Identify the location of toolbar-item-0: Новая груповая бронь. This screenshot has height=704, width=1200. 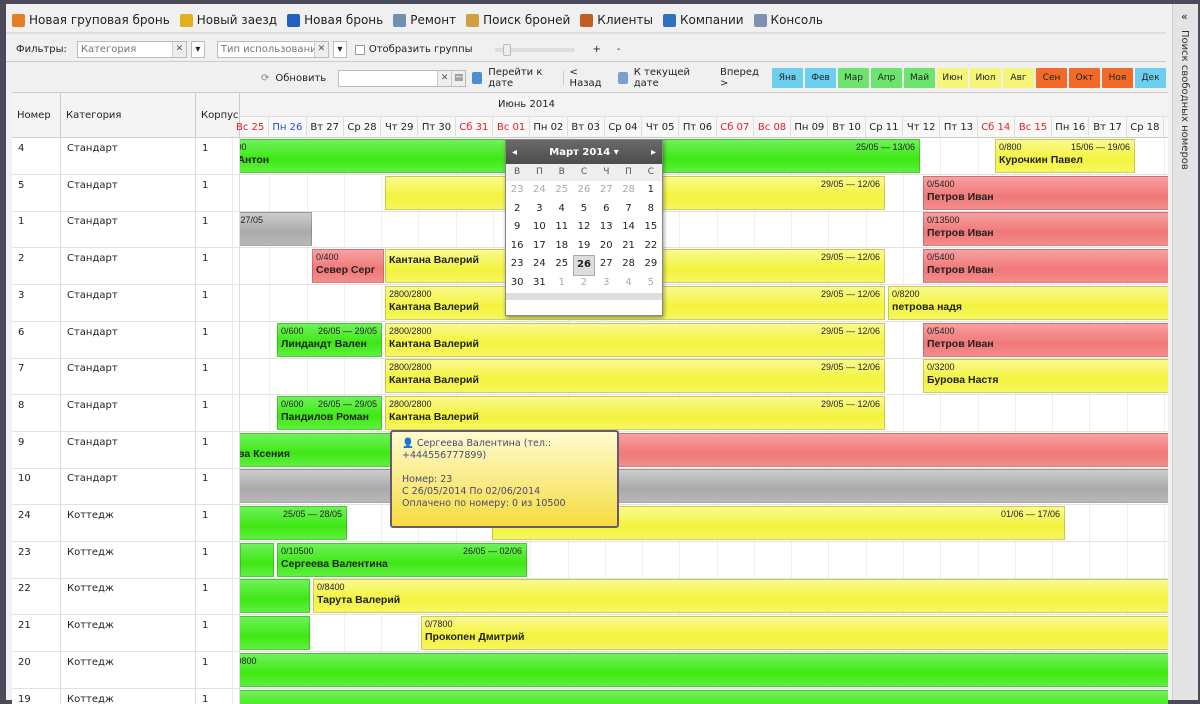
(91, 20).